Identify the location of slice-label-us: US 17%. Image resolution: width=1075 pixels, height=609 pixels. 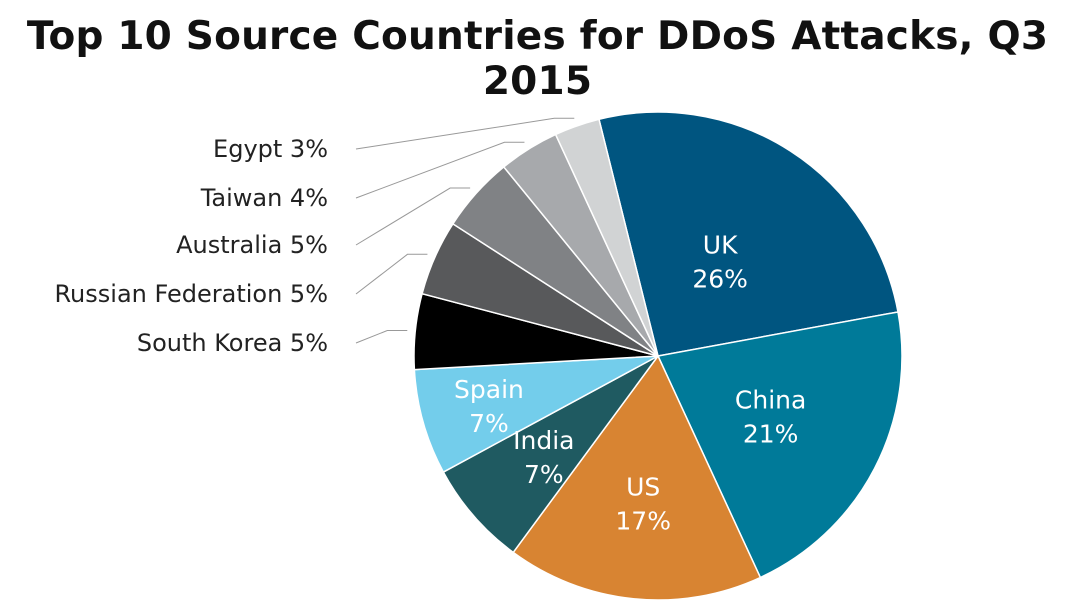
(643, 504).